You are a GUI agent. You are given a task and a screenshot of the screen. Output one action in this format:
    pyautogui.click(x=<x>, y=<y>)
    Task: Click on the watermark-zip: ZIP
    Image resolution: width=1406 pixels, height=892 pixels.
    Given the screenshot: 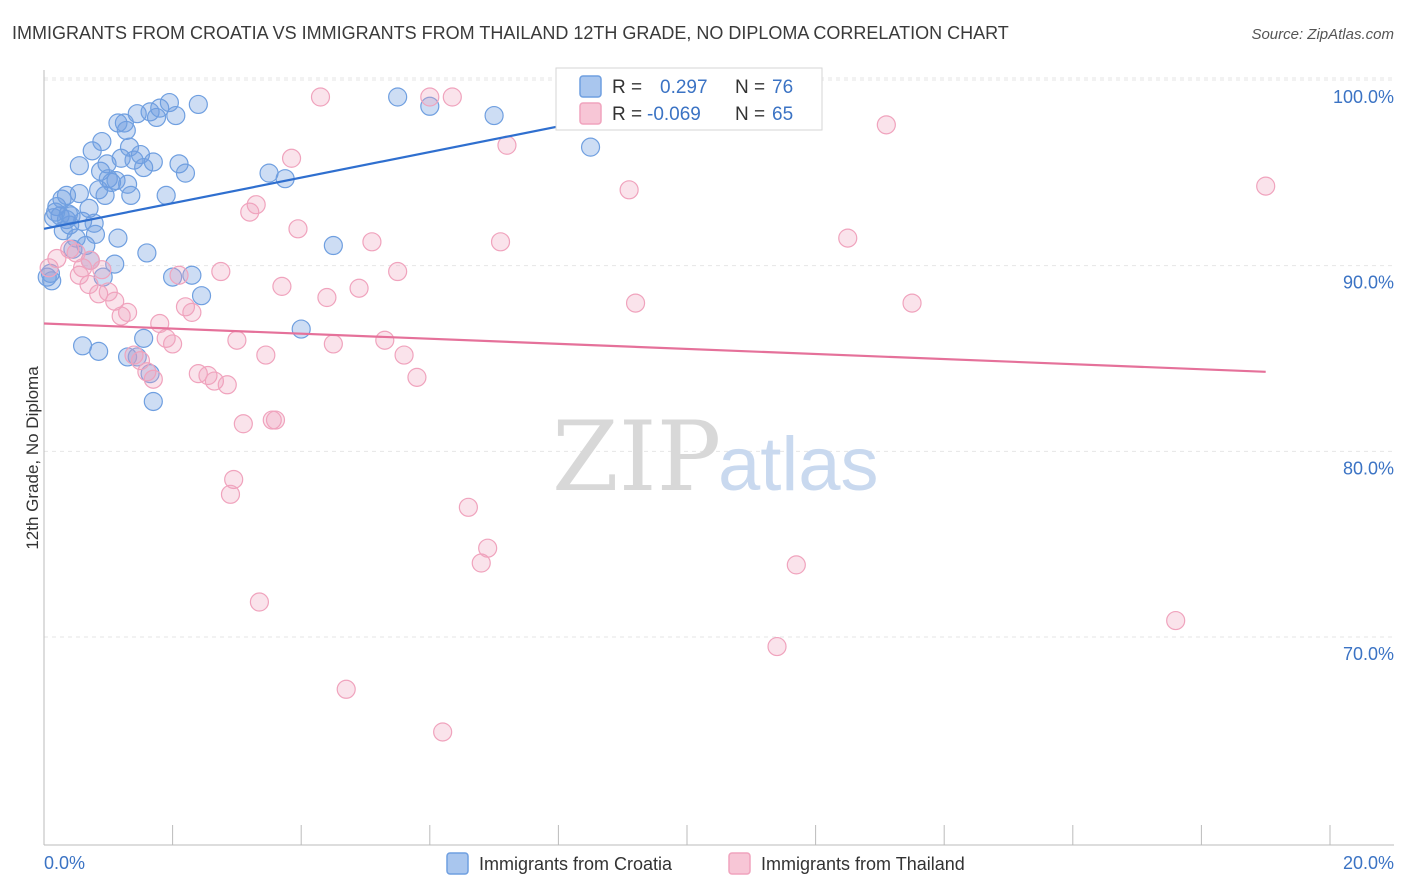 What is the action you would take?
    pyautogui.click(x=636, y=457)
    